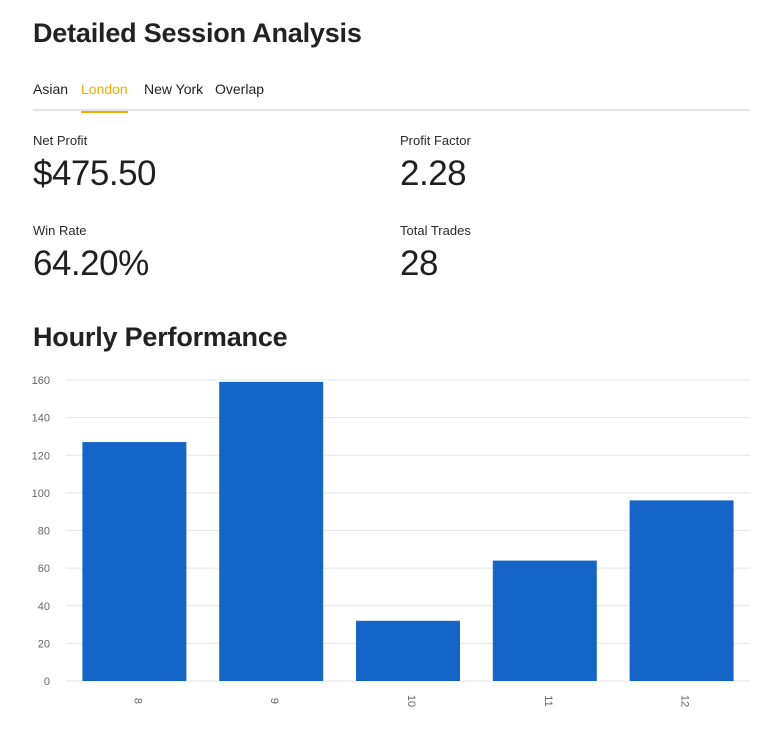 The image size is (770, 734). I want to click on metric-total-trades: Total Trades 28, so click(435, 253).